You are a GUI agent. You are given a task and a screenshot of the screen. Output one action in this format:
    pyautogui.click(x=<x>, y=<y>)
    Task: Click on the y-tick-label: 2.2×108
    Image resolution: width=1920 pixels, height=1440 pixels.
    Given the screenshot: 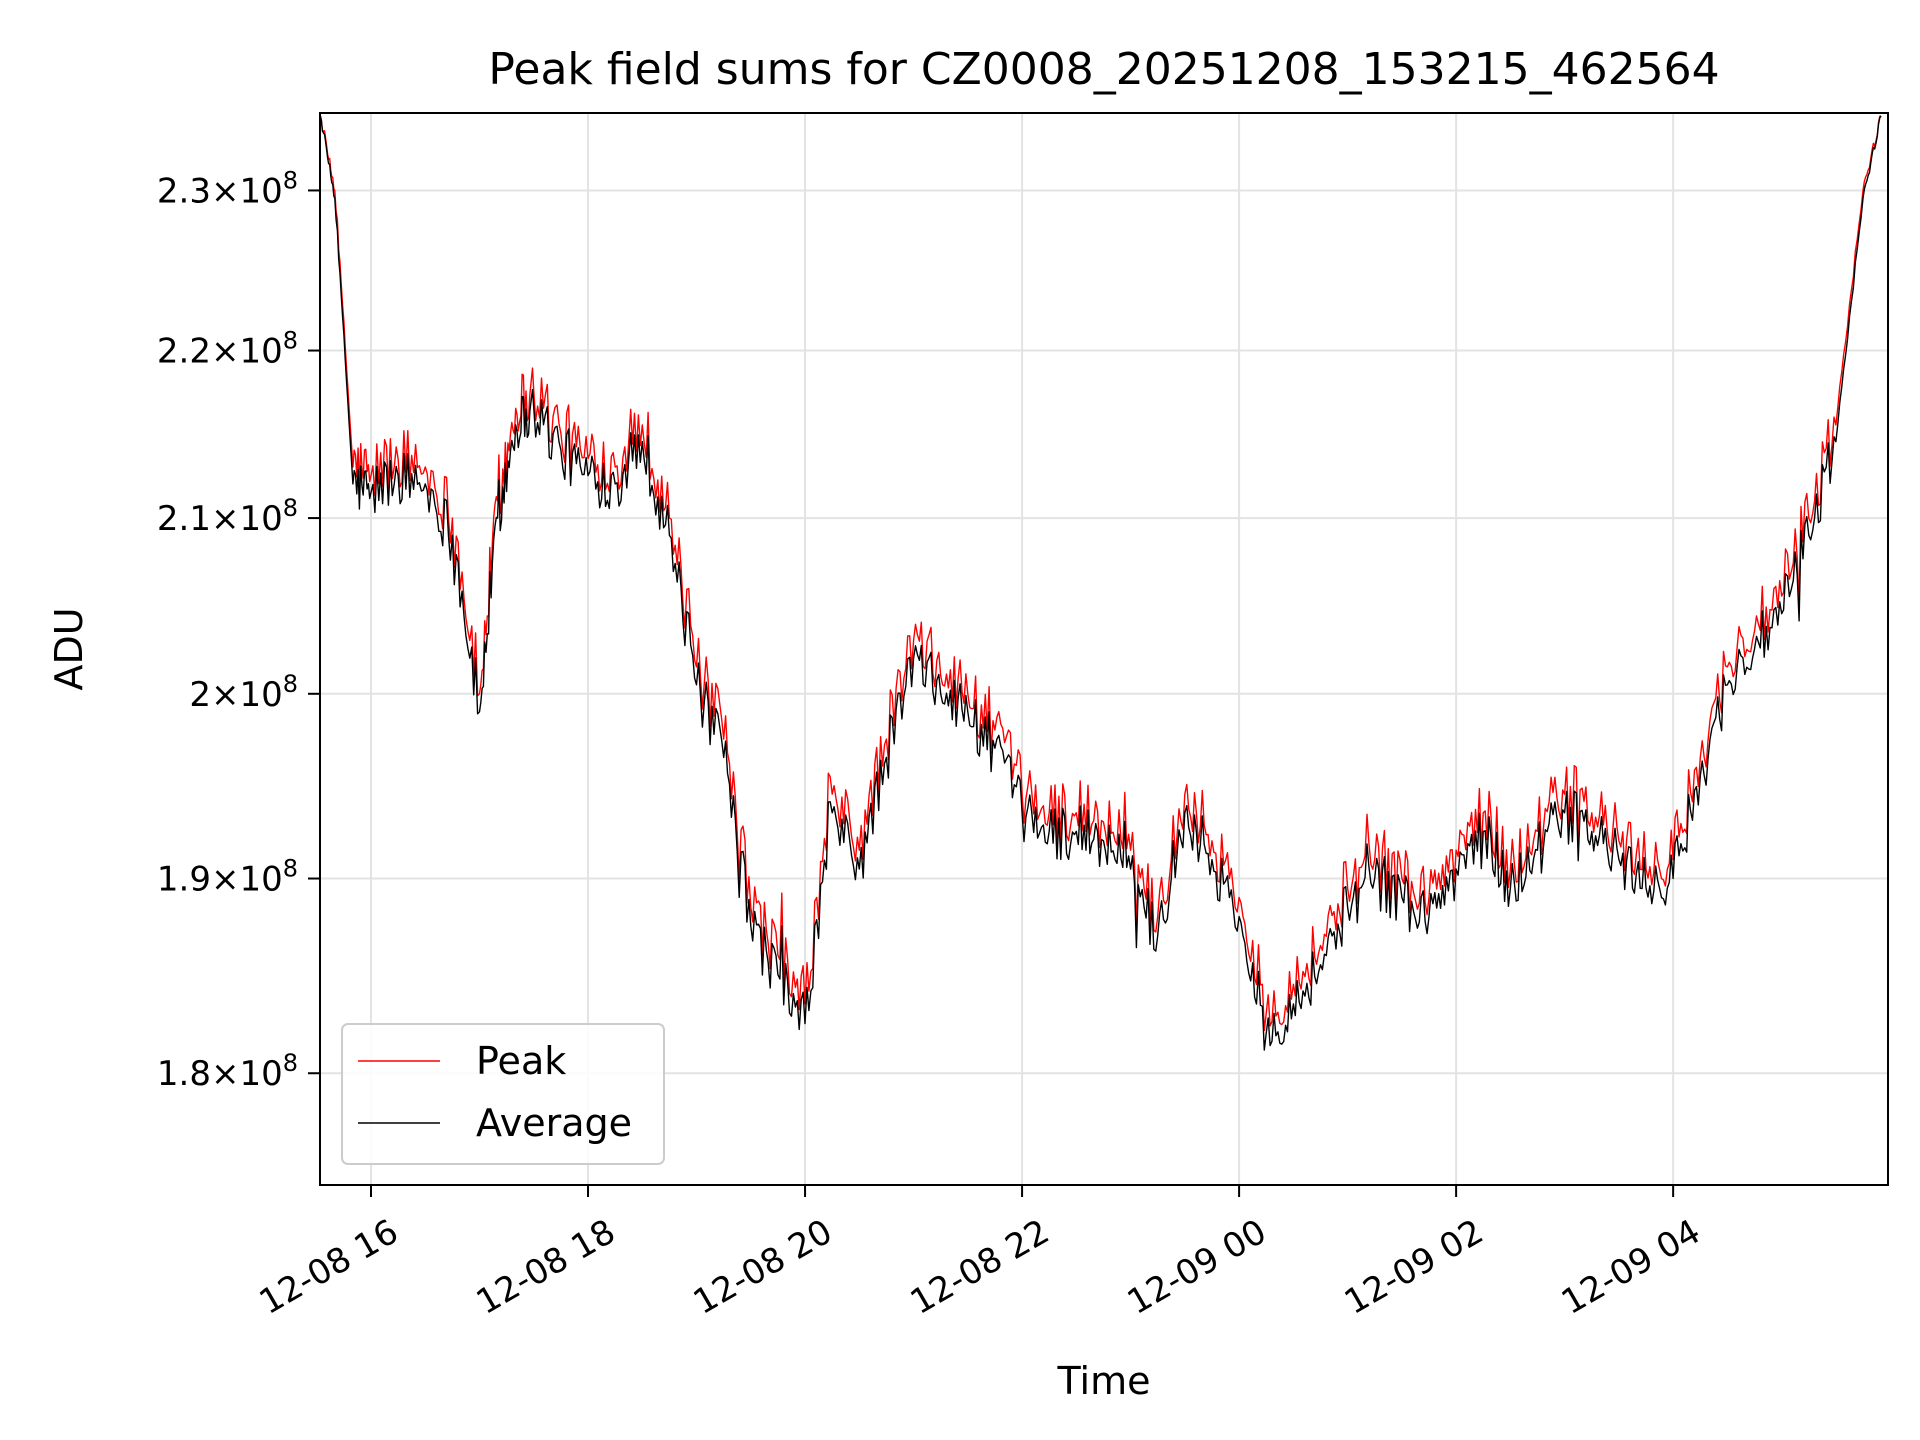 What is the action you would take?
    pyautogui.click(x=227, y=349)
    